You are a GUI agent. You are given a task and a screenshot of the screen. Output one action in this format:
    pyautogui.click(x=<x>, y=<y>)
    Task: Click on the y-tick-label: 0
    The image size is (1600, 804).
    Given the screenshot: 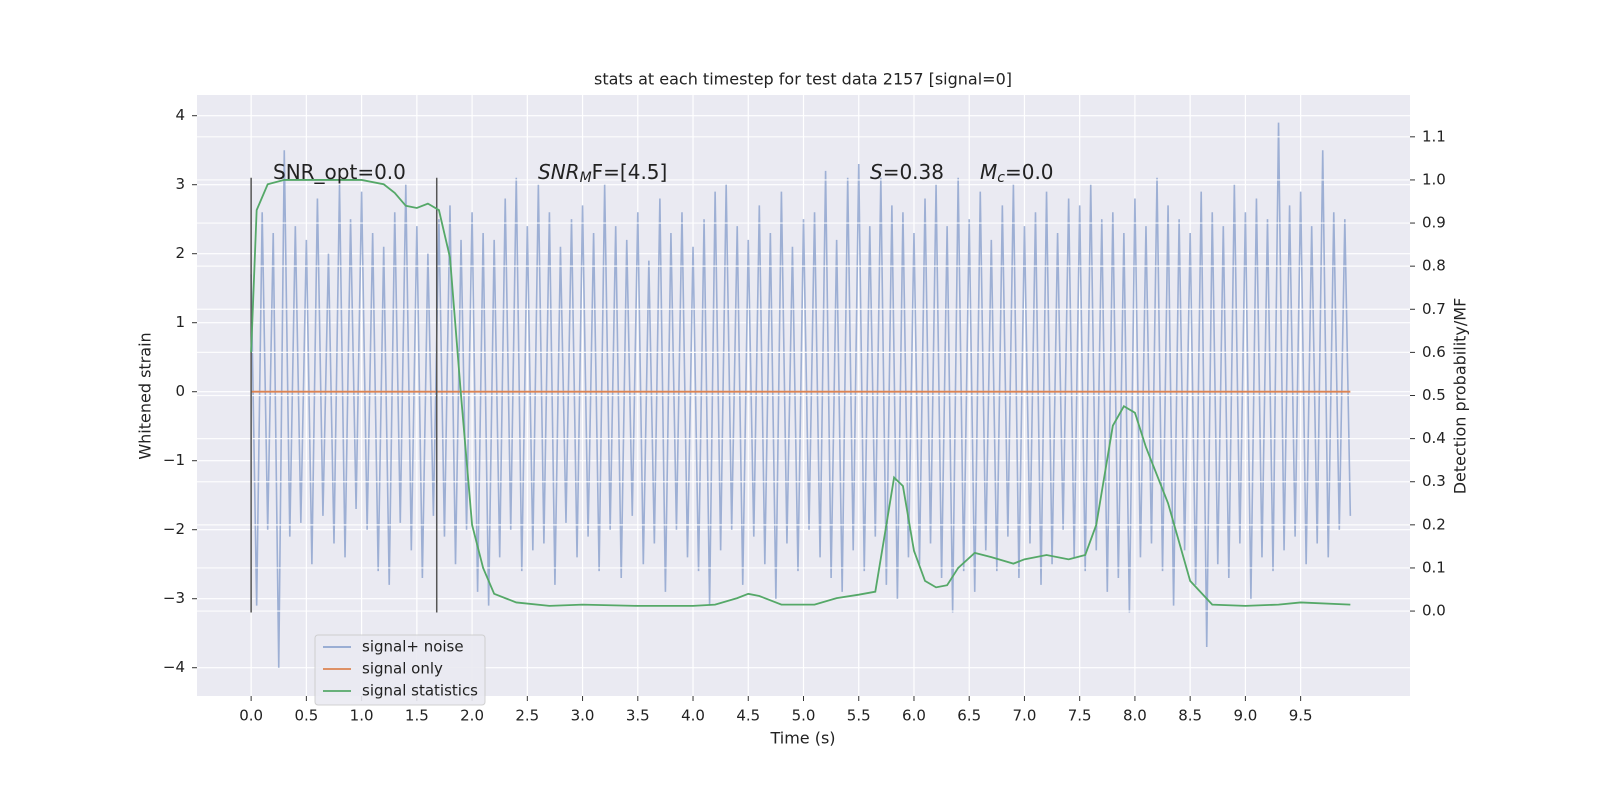 What is the action you would take?
    pyautogui.click(x=180, y=391)
    